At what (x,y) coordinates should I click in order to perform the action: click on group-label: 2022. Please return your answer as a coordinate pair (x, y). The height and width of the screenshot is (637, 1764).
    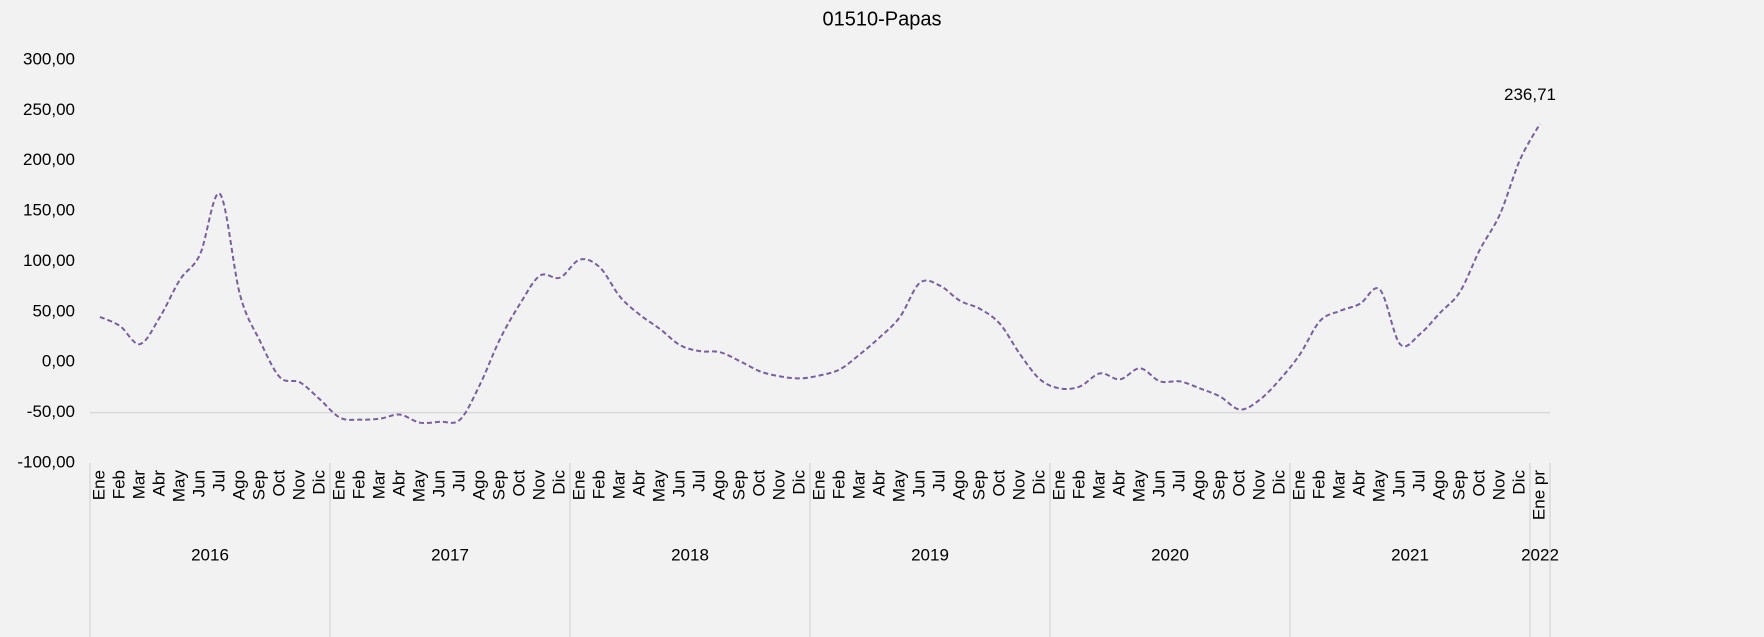
    Looking at the image, I should click on (1540, 554).